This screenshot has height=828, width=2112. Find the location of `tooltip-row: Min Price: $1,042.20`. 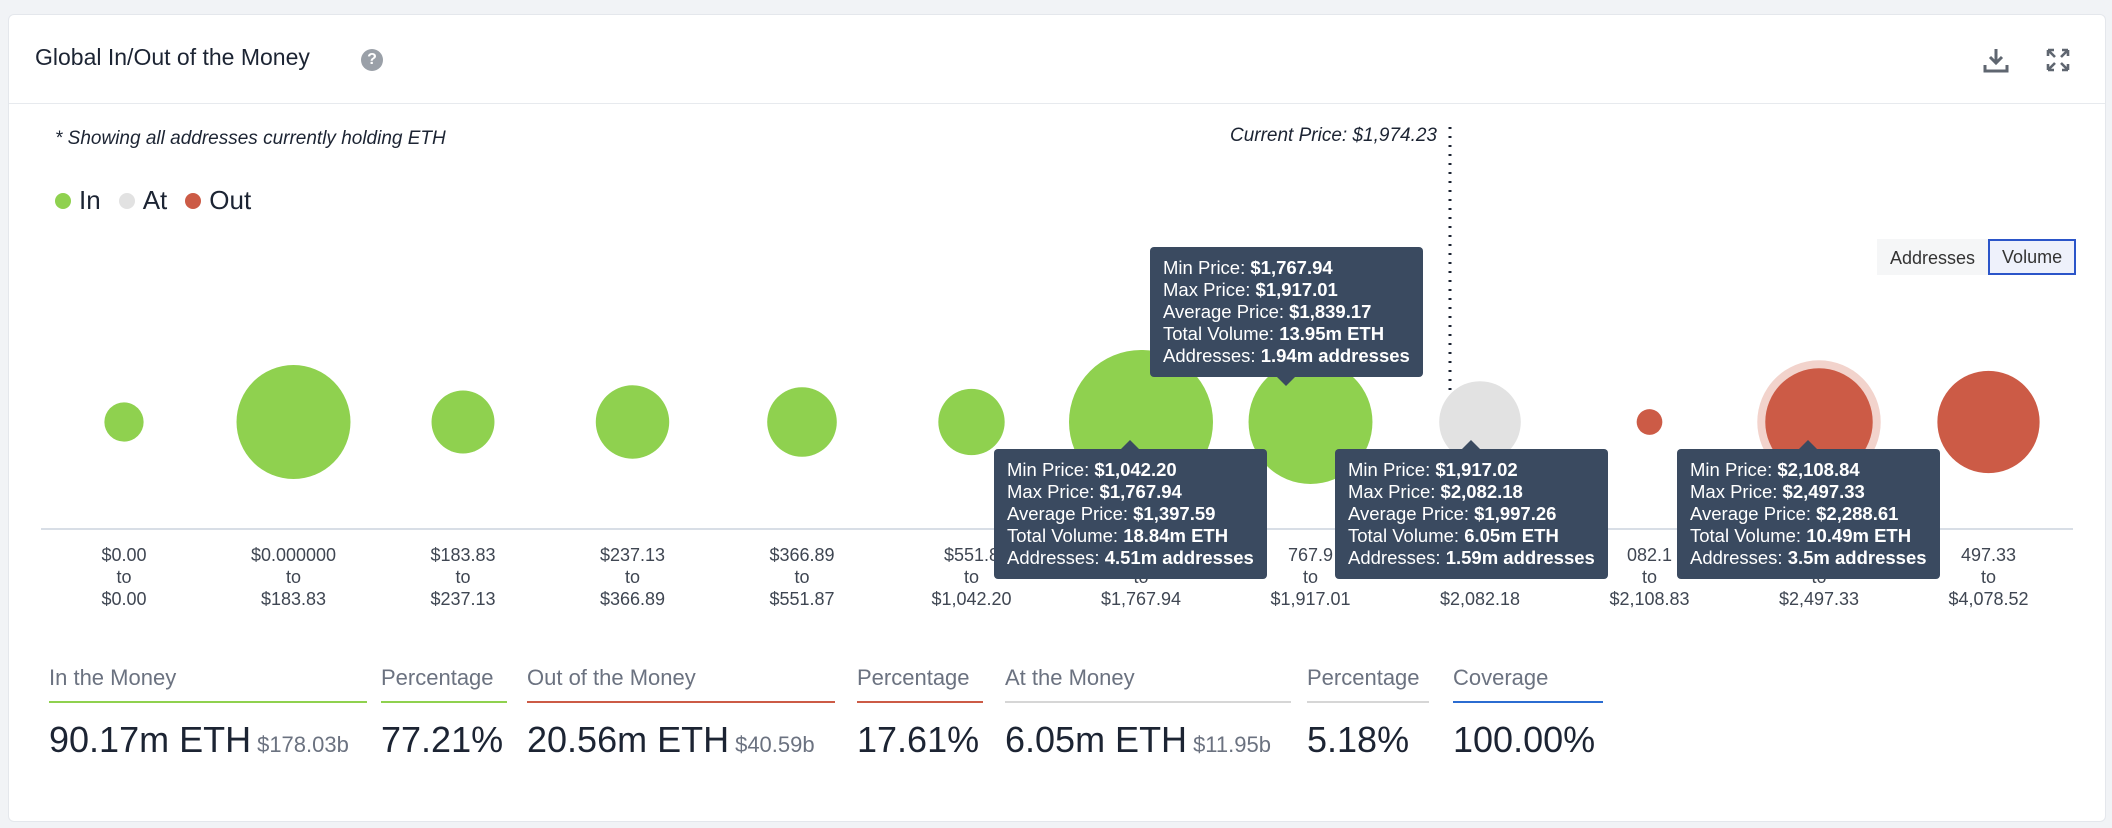

tooltip-row: Min Price: $1,042.20 is located at coordinates (1092, 469).